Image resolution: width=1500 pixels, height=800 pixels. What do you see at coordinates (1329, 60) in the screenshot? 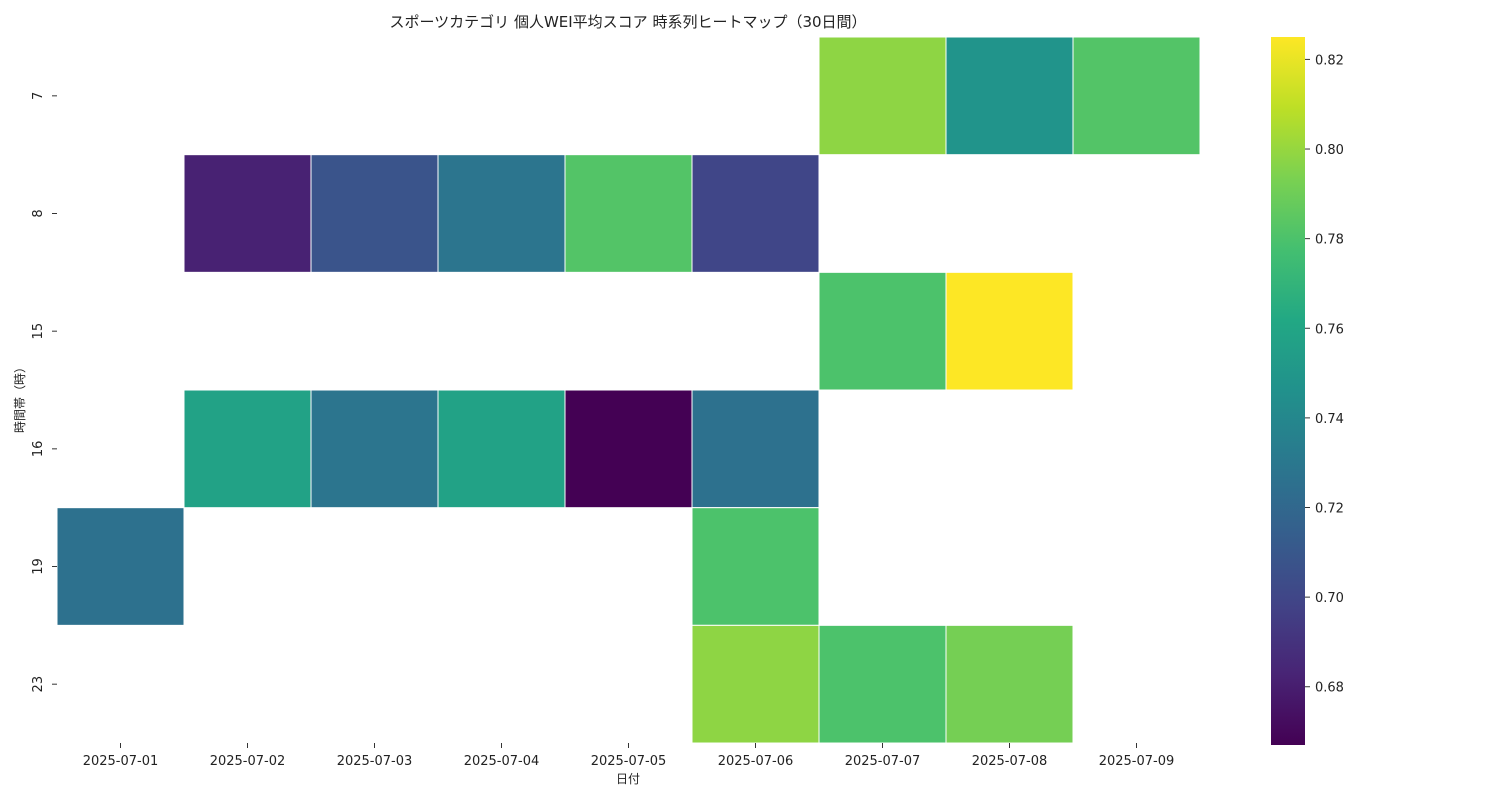
I see `colorbar-tick-label: 0.82` at bounding box center [1329, 60].